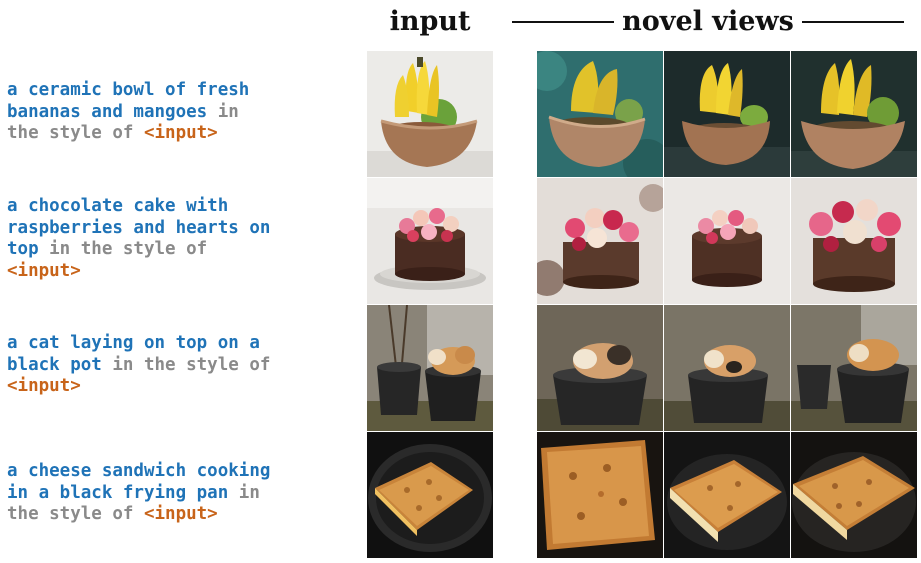  I want to click on novel-view-2-cat-on-pot, so click(727, 368).